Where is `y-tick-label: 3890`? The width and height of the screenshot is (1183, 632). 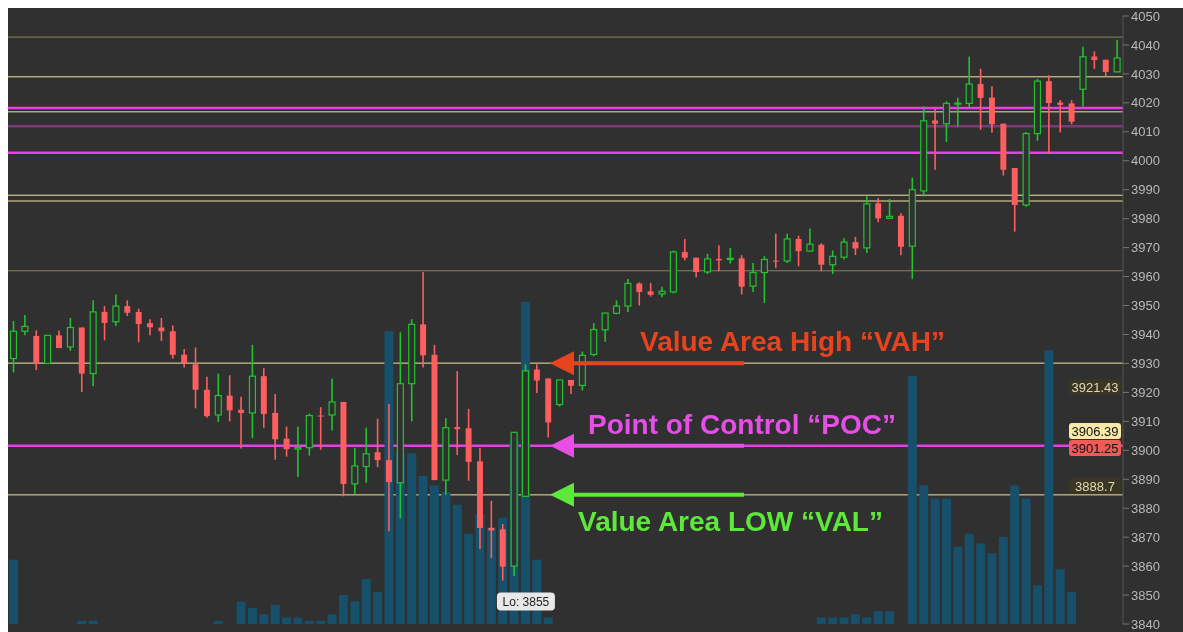 y-tick-label: 3890 is located at coordinates (1145, 479).